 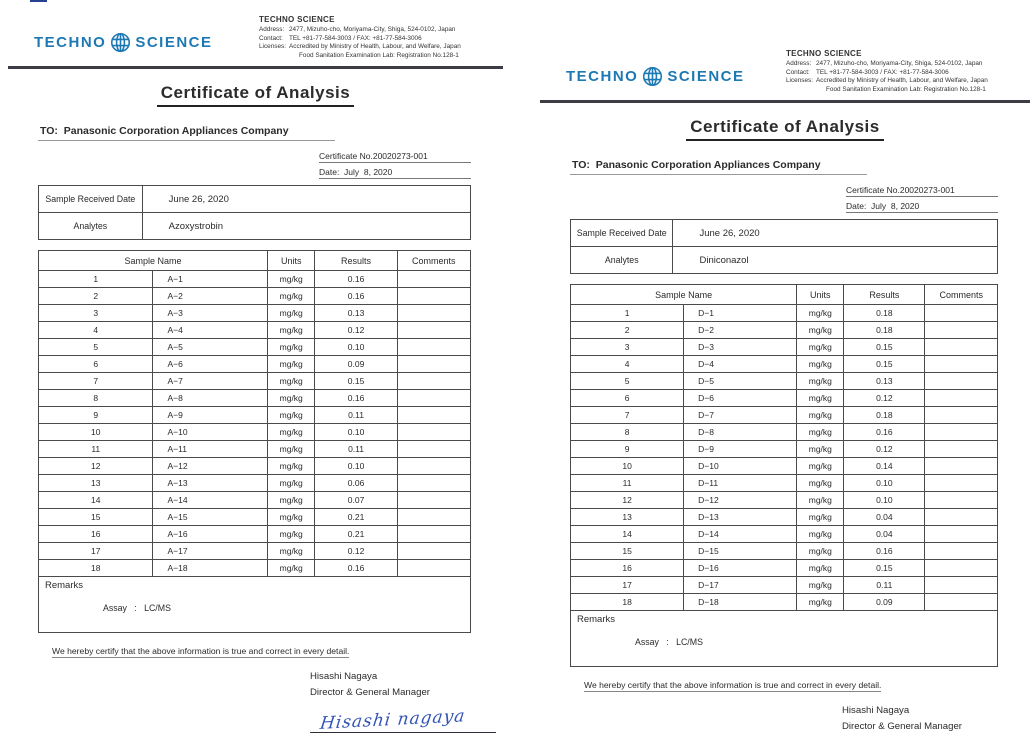 I want to click on row-number: 14, so click(x=95, y=500).